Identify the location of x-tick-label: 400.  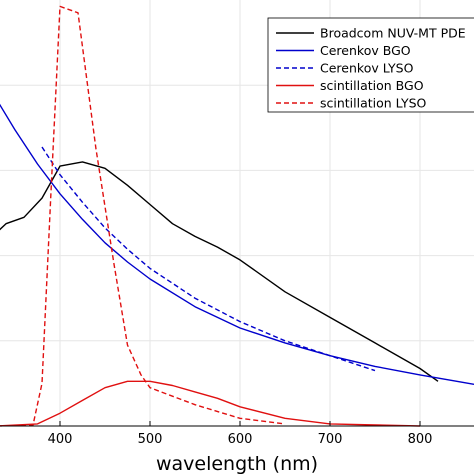
(60, 439).